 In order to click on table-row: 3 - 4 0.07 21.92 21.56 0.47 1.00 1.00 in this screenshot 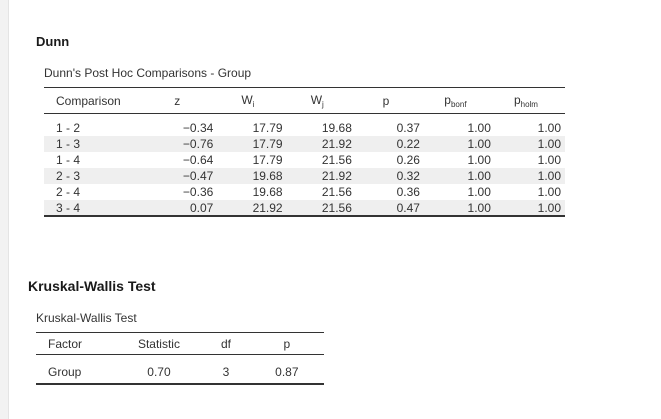, I will do `click(304, 208)`.